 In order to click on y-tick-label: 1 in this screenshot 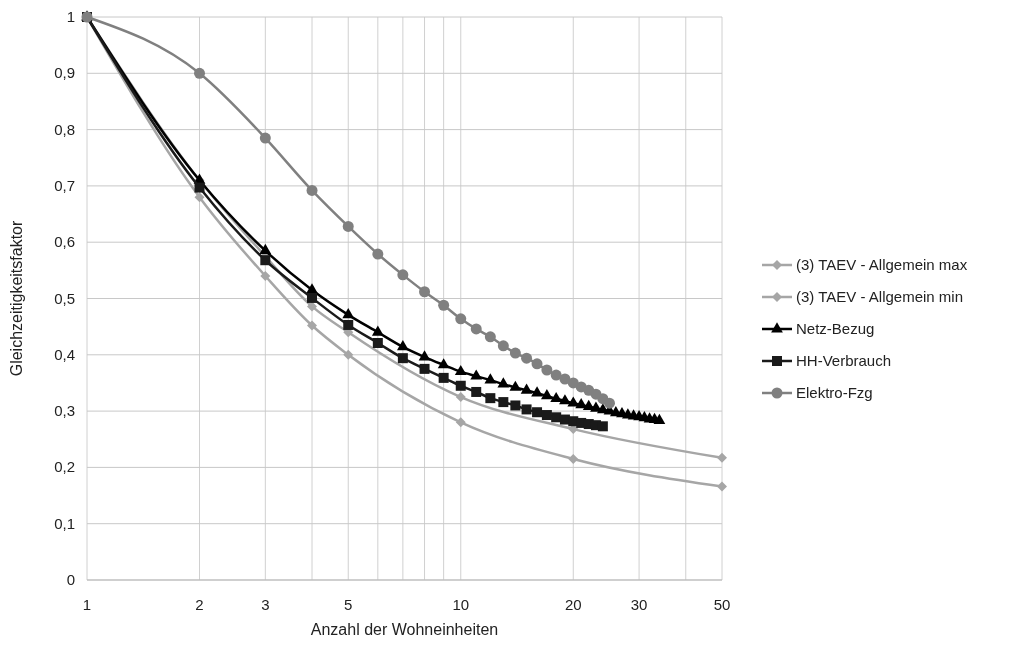, I will do `click(70, 16)`.